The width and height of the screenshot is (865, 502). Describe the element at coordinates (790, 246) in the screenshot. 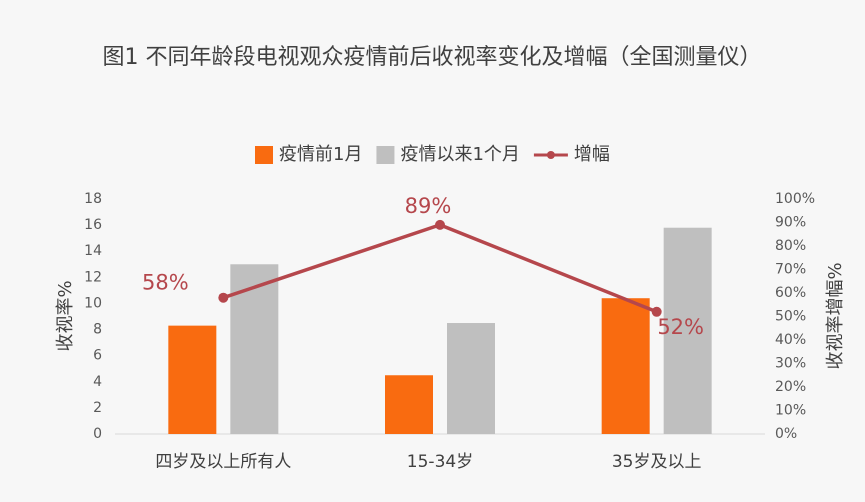

I see `y2-tick-label: 80%` at that location.